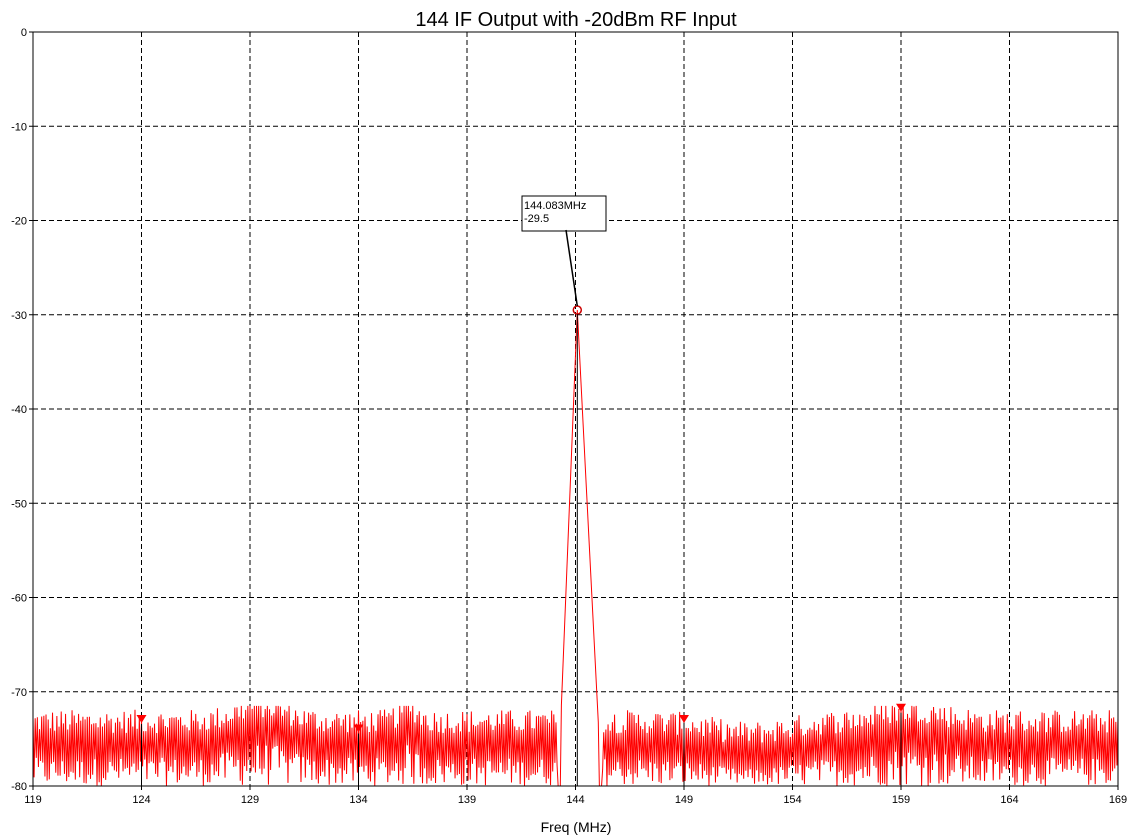 The width and height of the screenshot is (1133, 838). I want to click on x-tick-label: 134, so click(358, 800).